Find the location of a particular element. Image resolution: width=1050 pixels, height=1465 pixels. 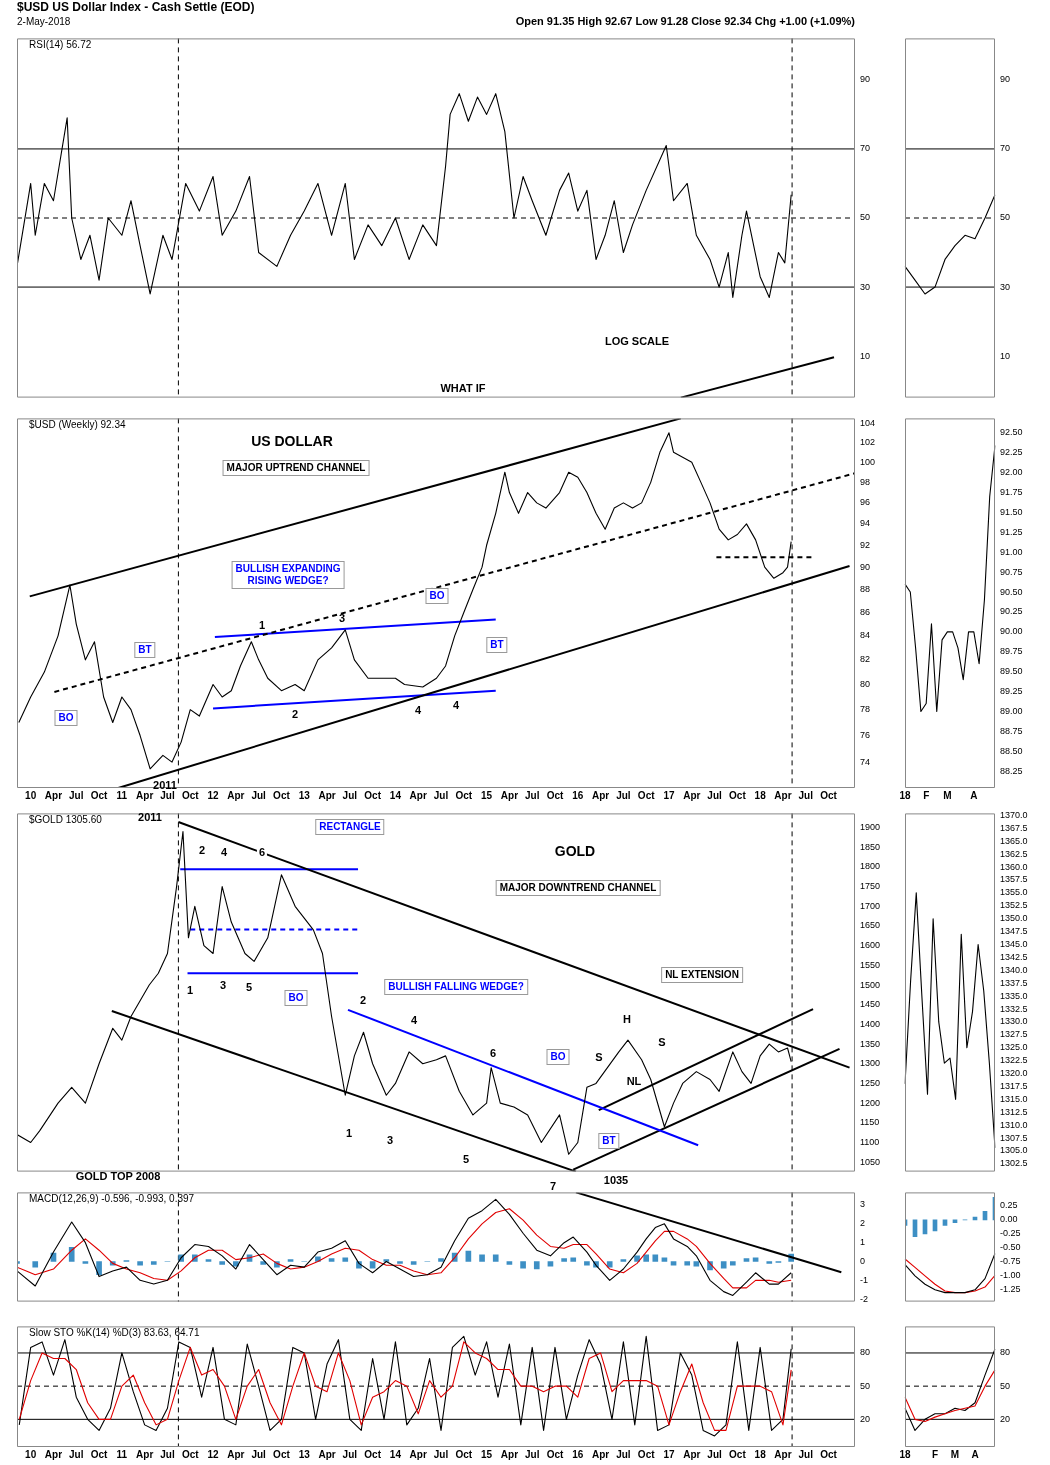

y-tick-label: 1332.5 is located at coordinates (1014, 1008).